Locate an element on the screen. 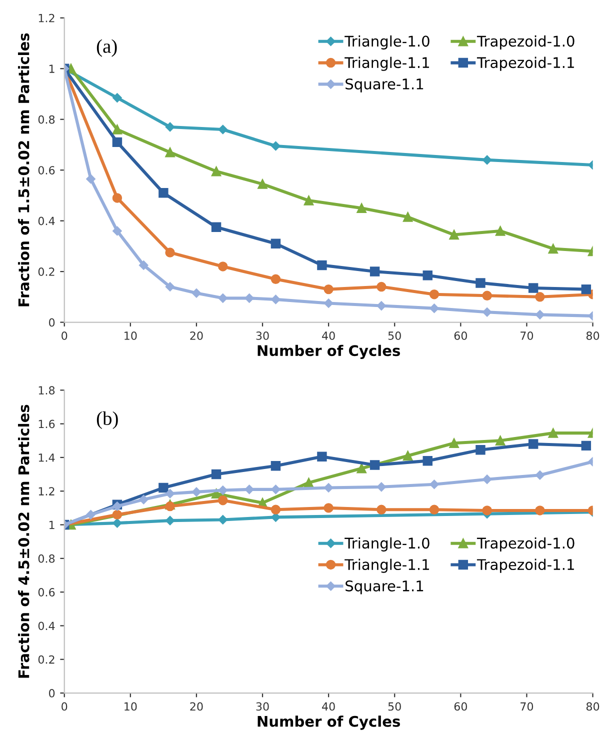  x-axis-title: Number of Cycles is located at coordinates (329, 723).